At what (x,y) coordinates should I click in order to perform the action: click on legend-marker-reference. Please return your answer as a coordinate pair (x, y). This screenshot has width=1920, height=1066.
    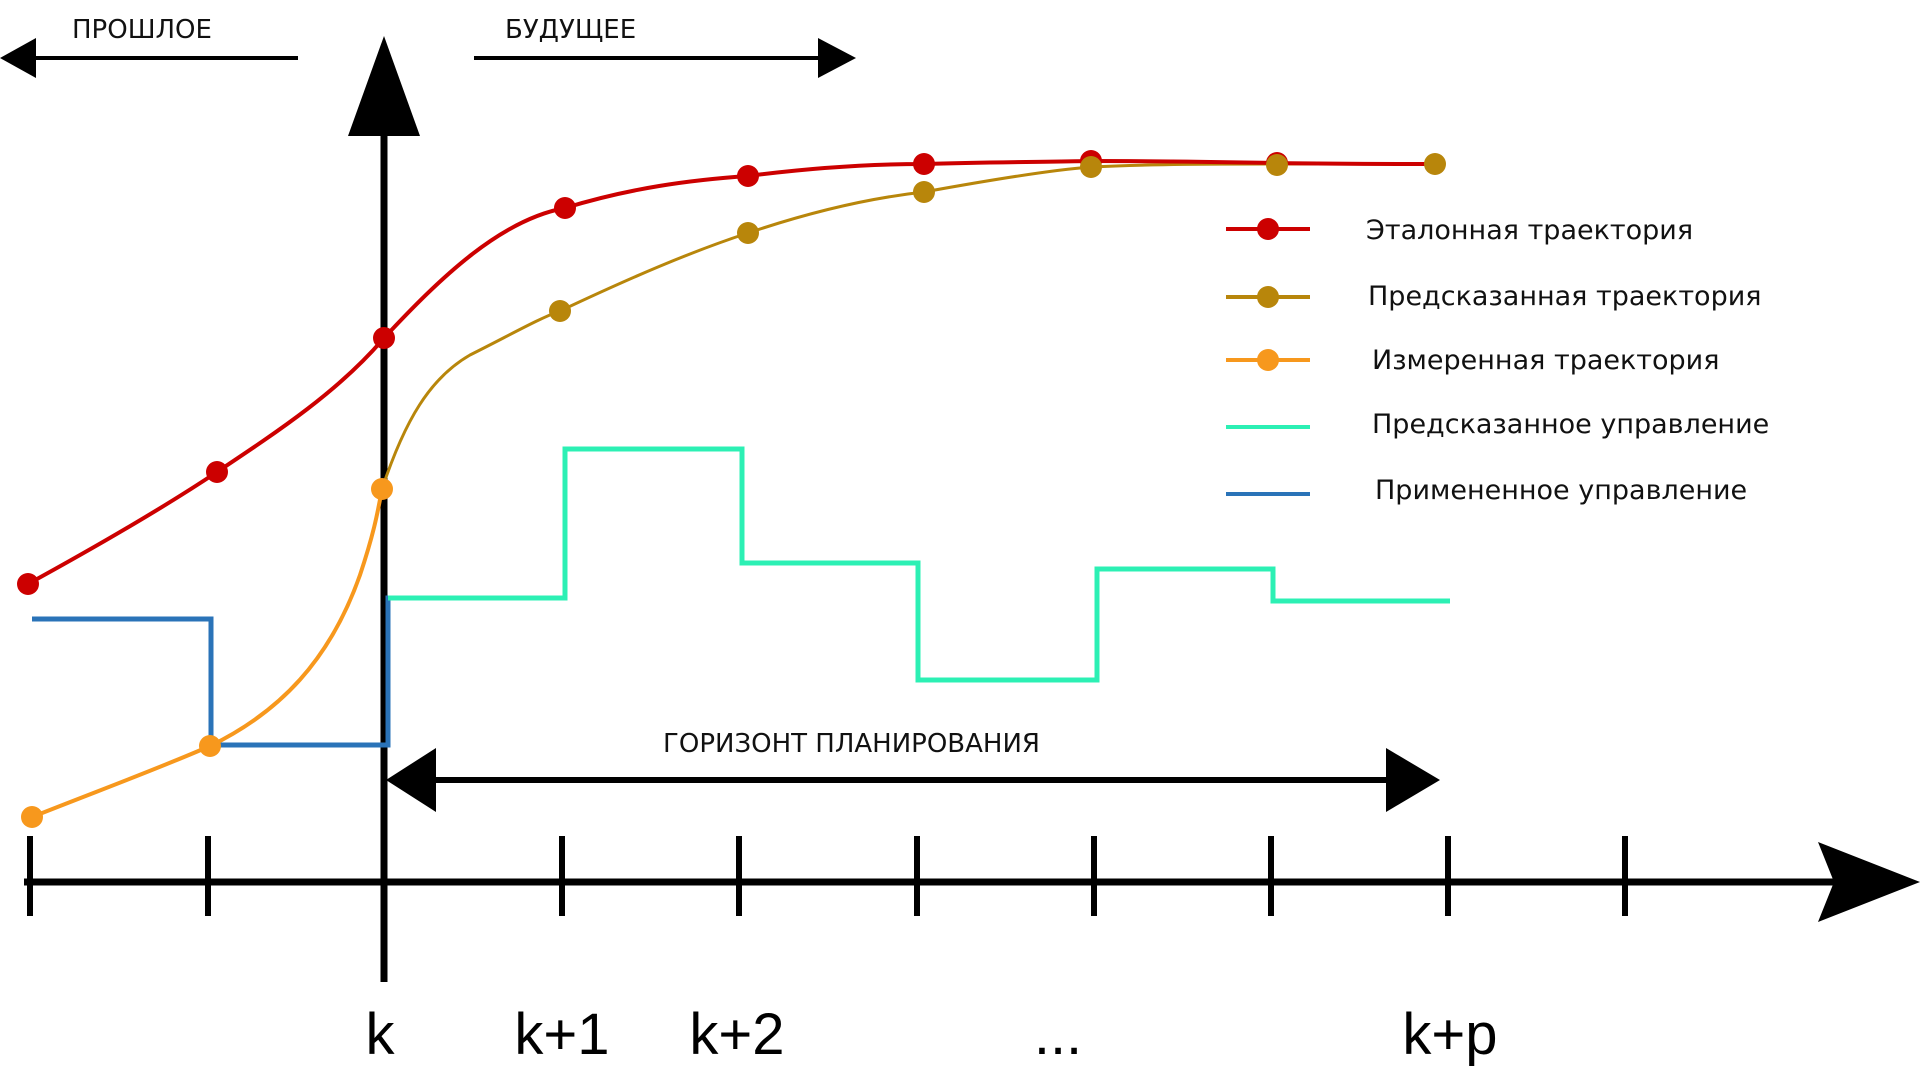
    Looking at the image, I should click on (1268, 229).